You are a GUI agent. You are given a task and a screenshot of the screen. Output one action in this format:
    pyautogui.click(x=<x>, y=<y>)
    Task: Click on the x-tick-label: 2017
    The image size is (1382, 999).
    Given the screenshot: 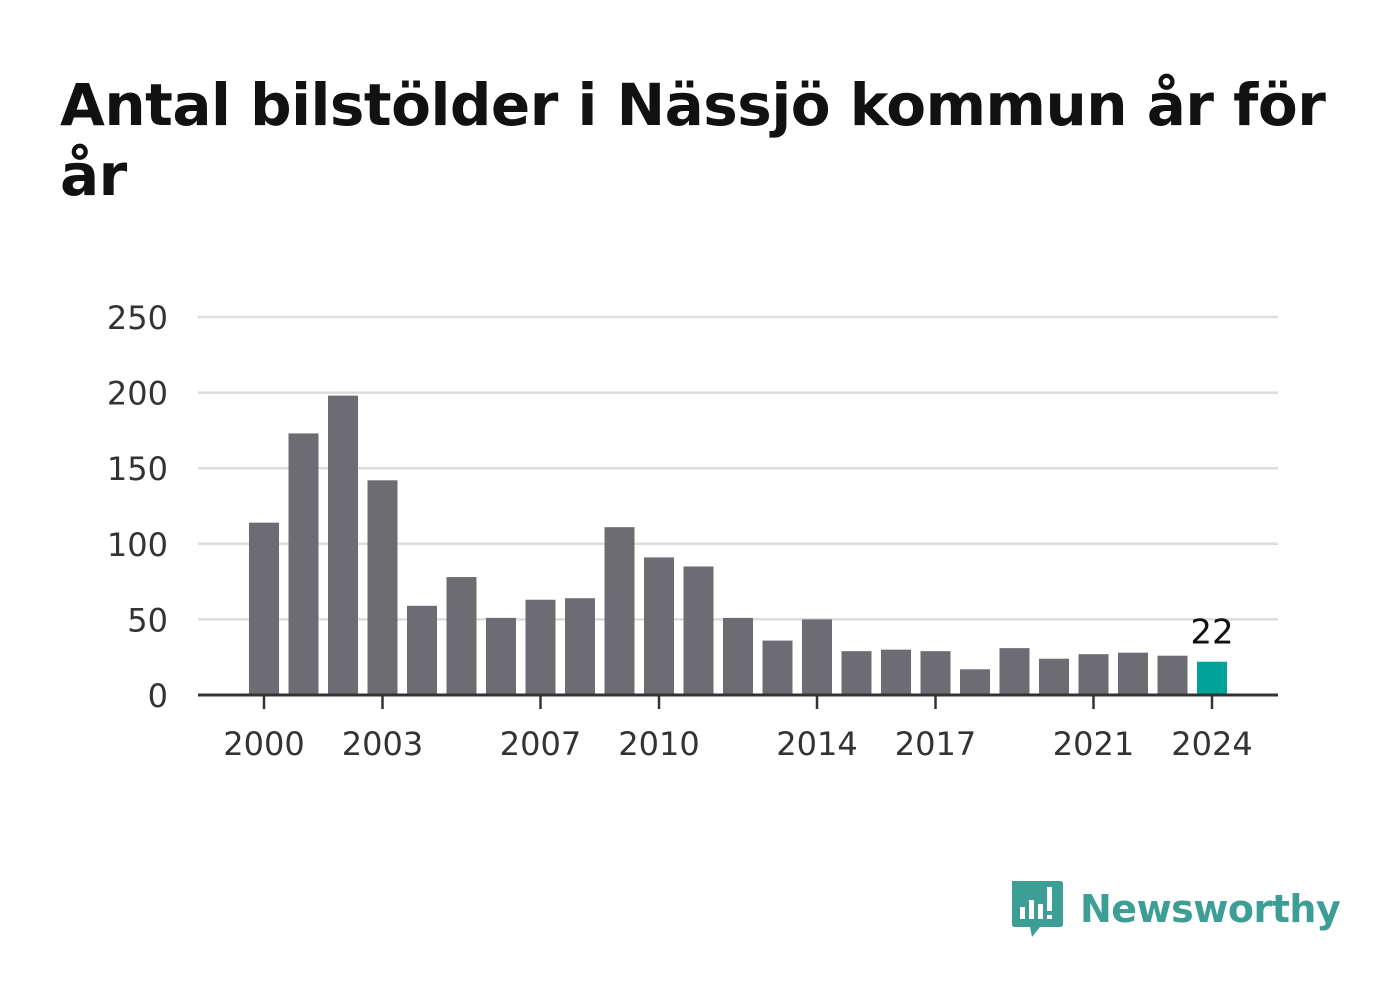 What is the action you would take?
    pyautogui.click(x=935, y=744)
    